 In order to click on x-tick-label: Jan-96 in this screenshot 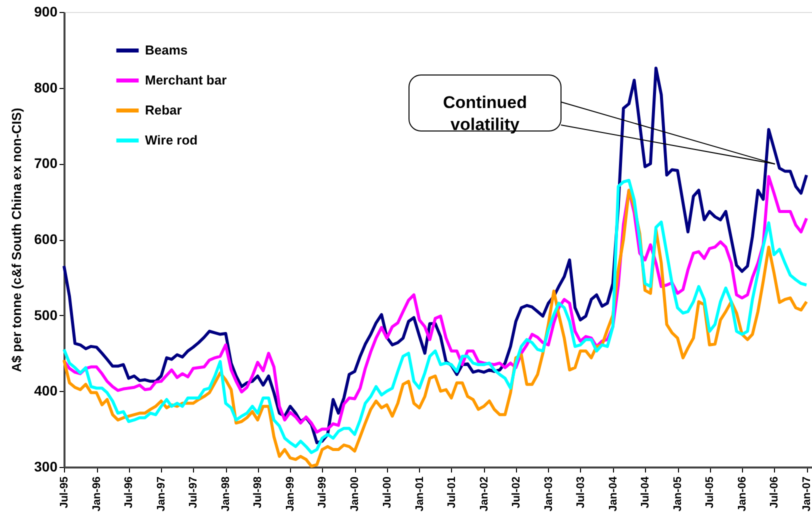, I will do `click(97, 494)`.